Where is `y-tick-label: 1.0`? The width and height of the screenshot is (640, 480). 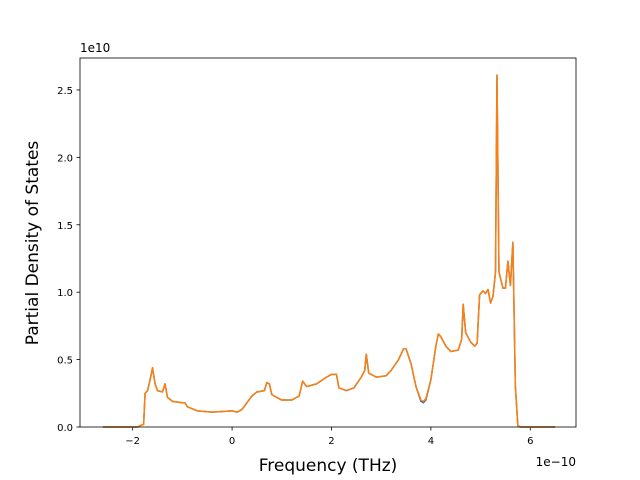
y-tick-label: 1.0 is located at coordinates (65, 293).